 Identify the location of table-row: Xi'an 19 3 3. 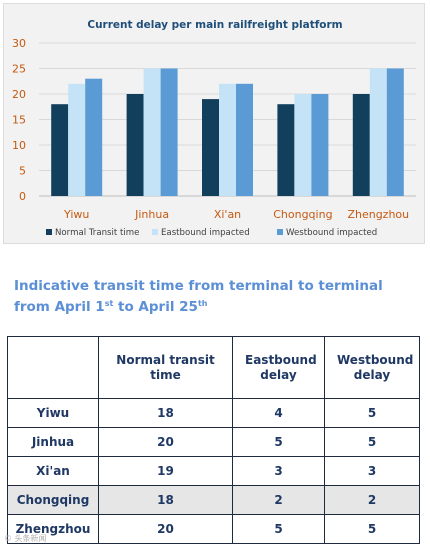
(213, 471).